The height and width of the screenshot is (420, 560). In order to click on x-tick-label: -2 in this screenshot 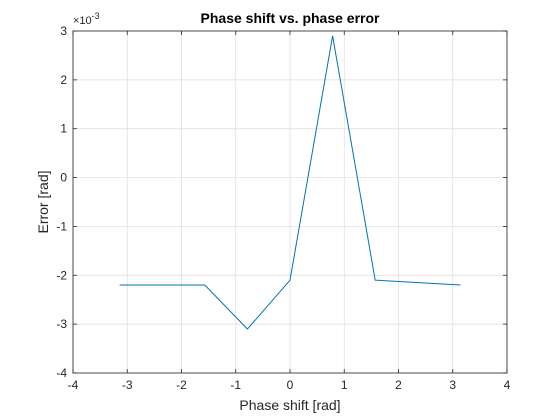, I will do `click(181, 385)`.